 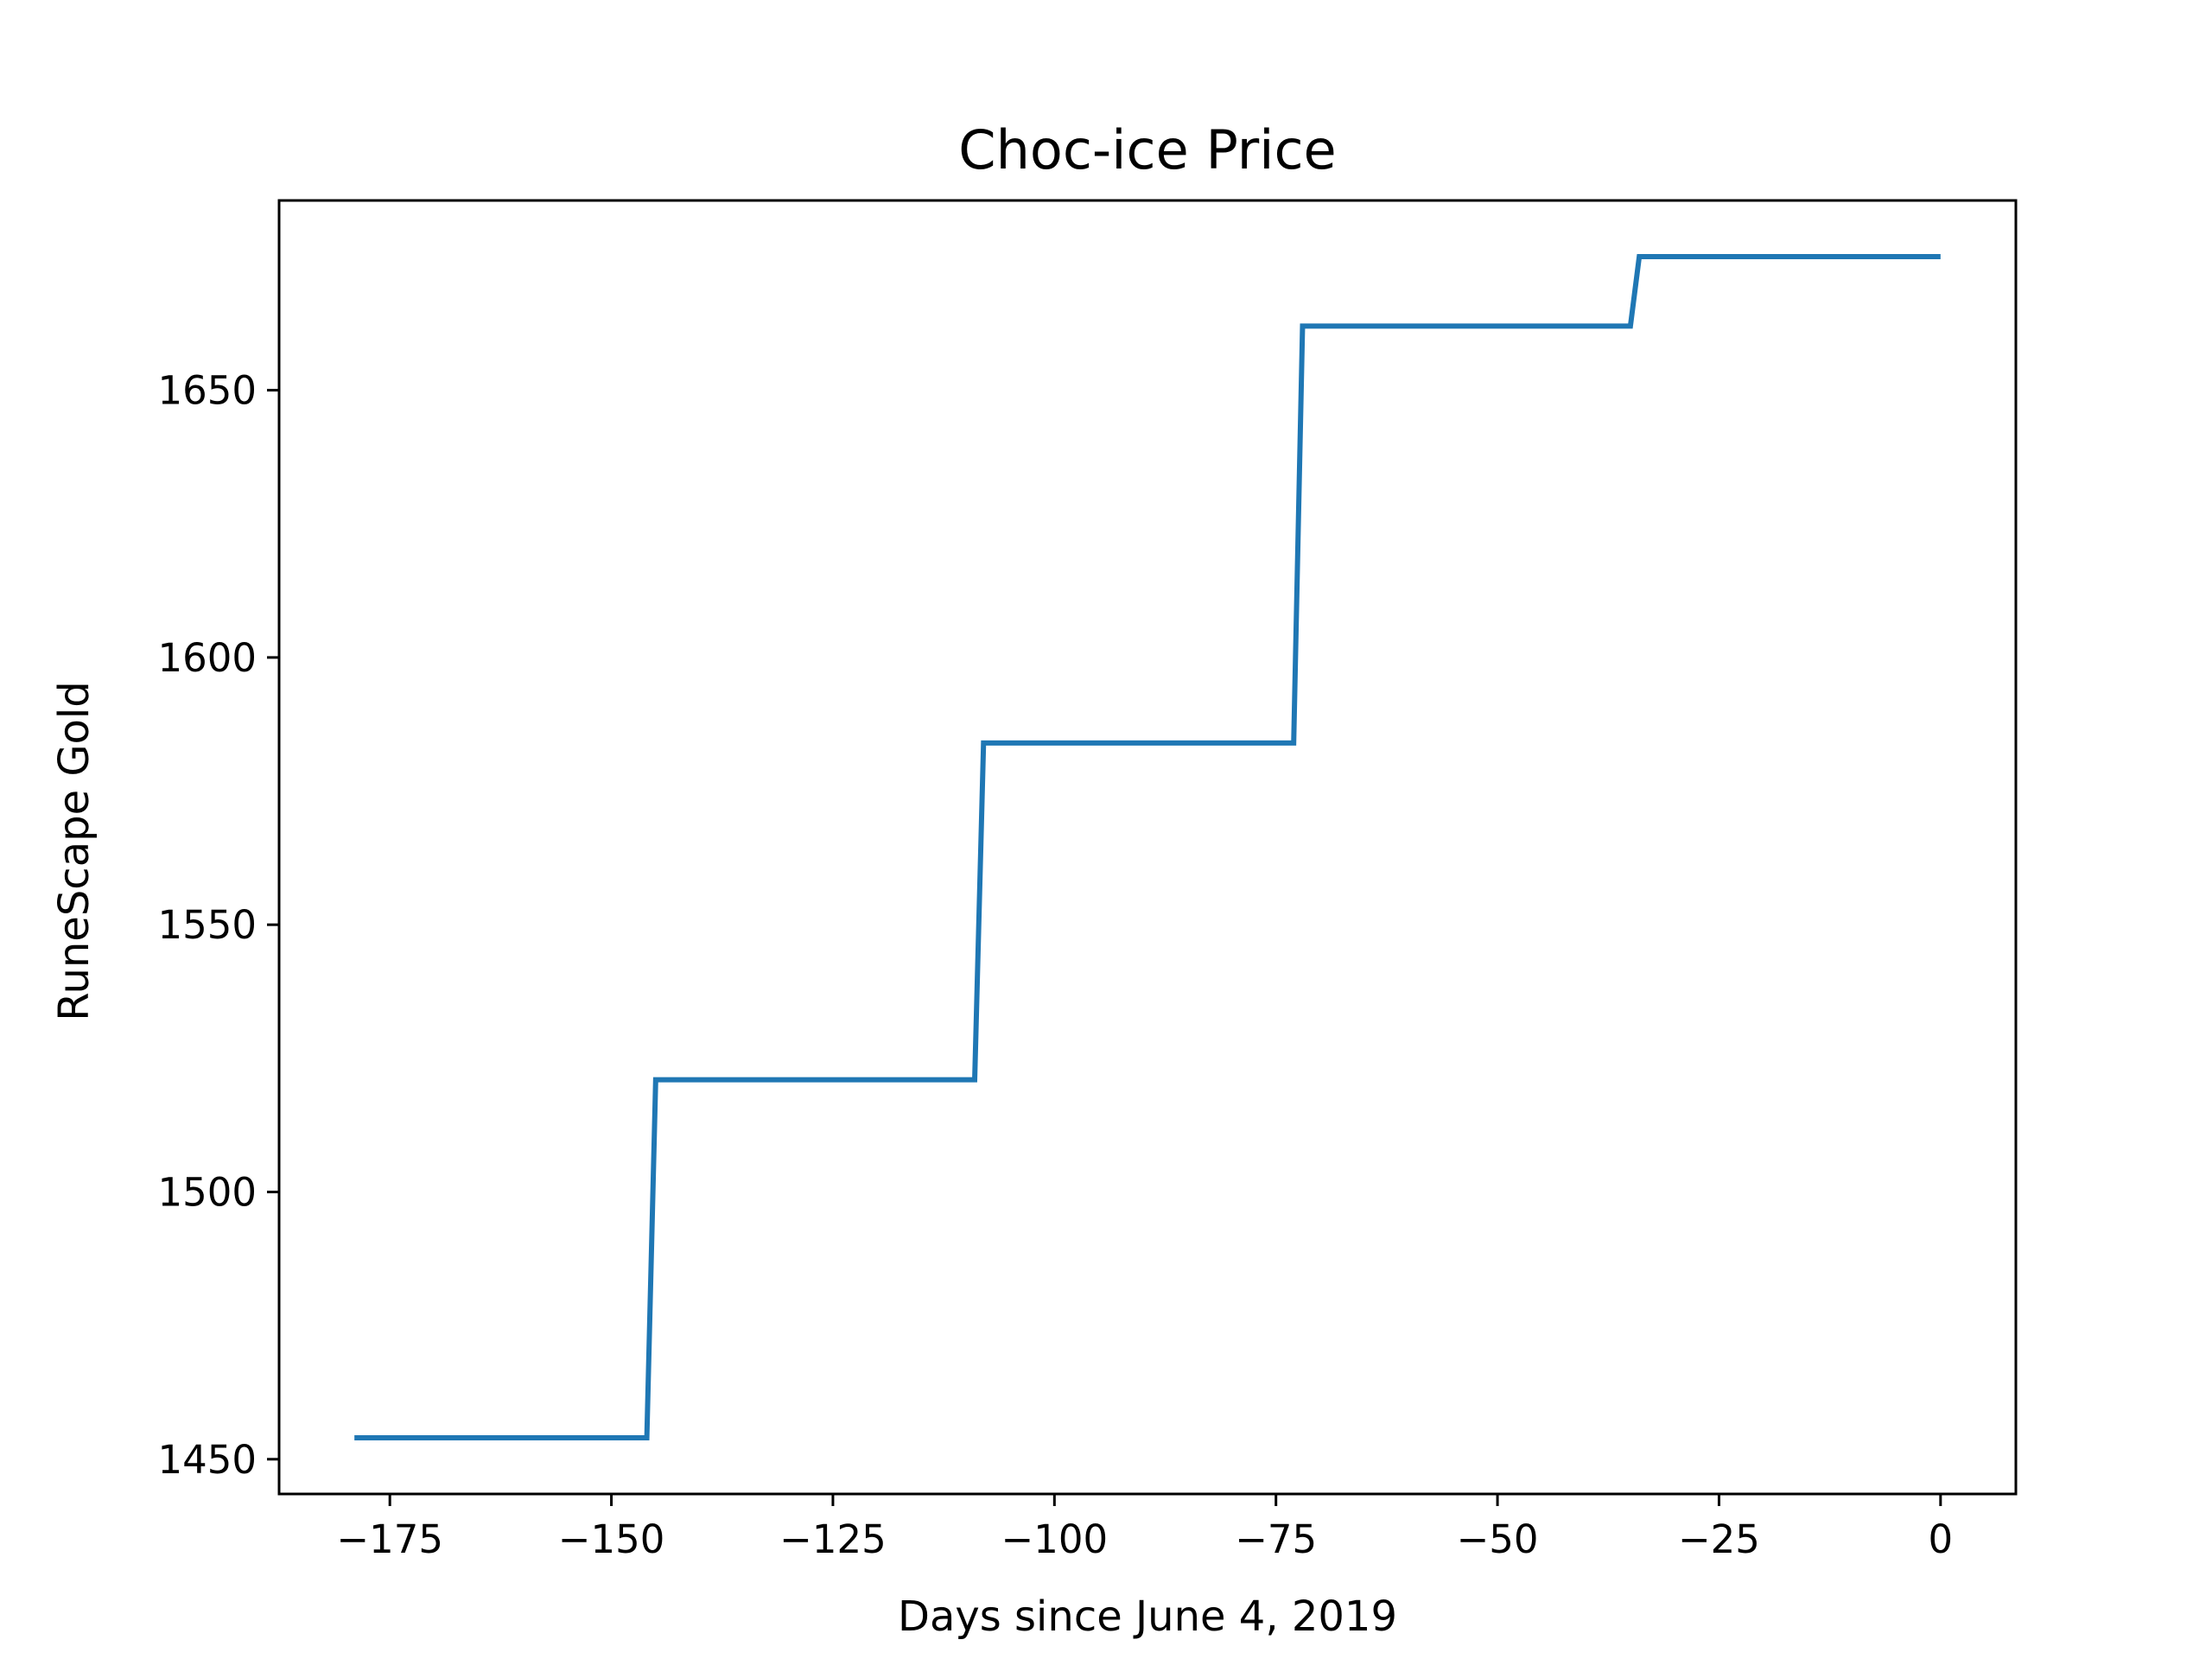 I want to click on y-tick-label: 1500, so click(x=207, y=1192).